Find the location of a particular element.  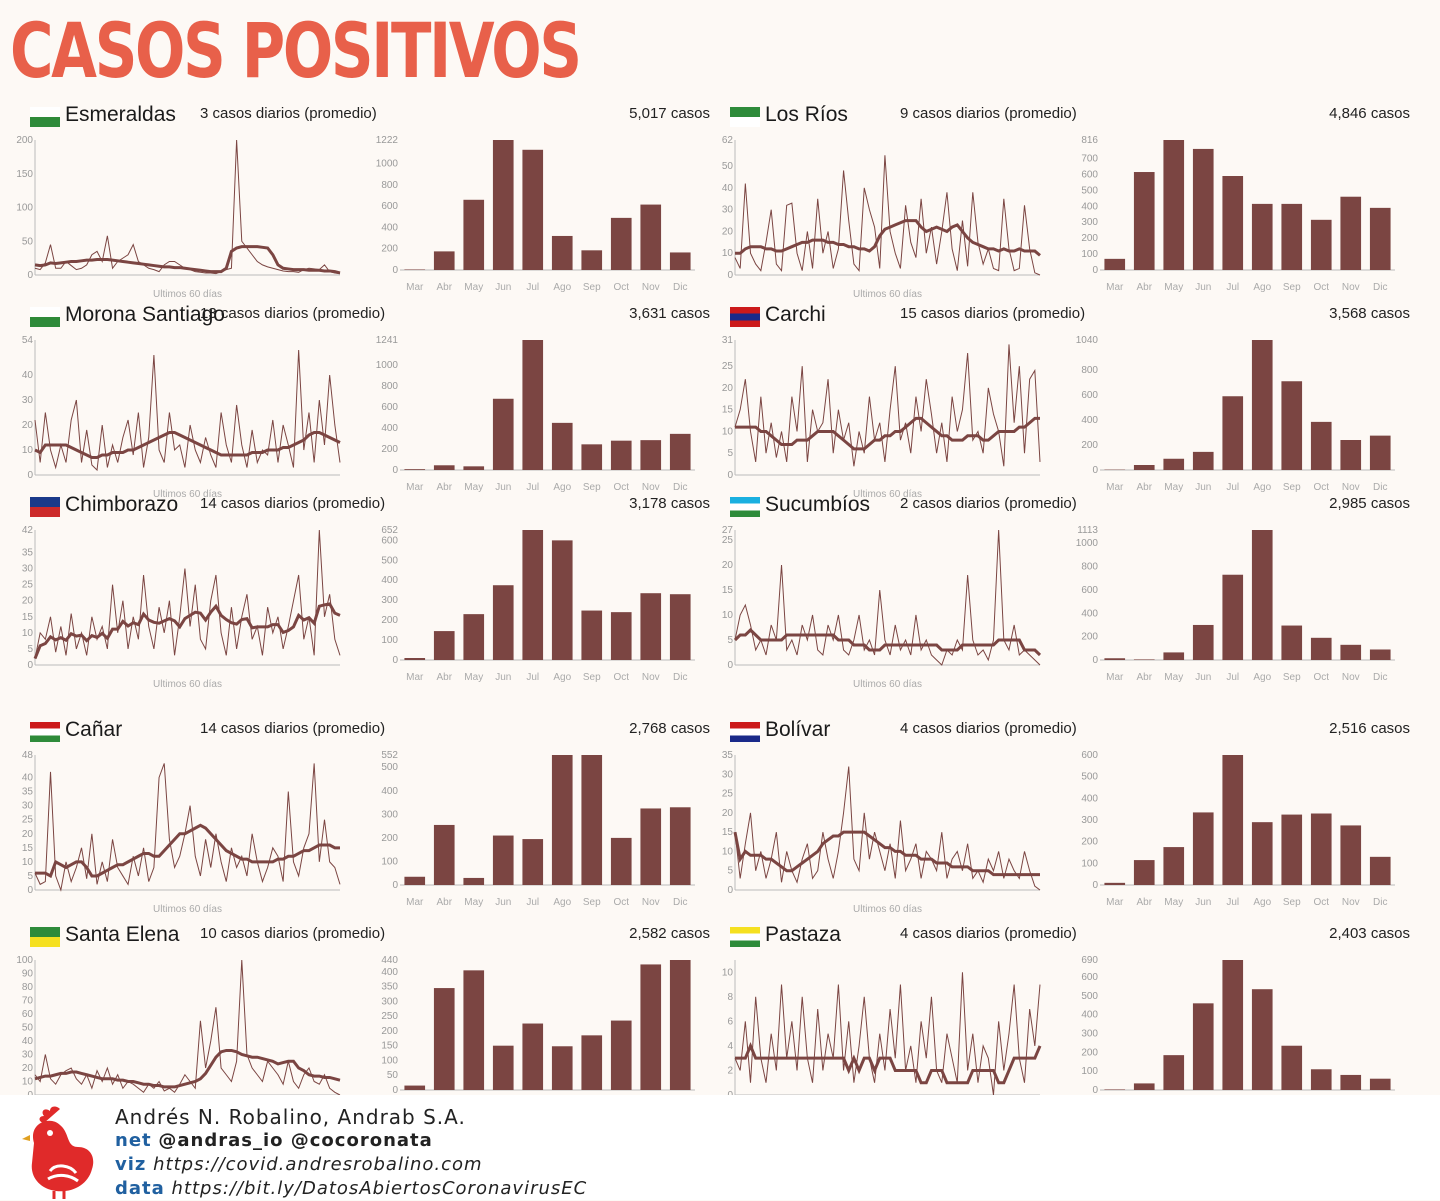

average-line is located at coordinates (887, 238).